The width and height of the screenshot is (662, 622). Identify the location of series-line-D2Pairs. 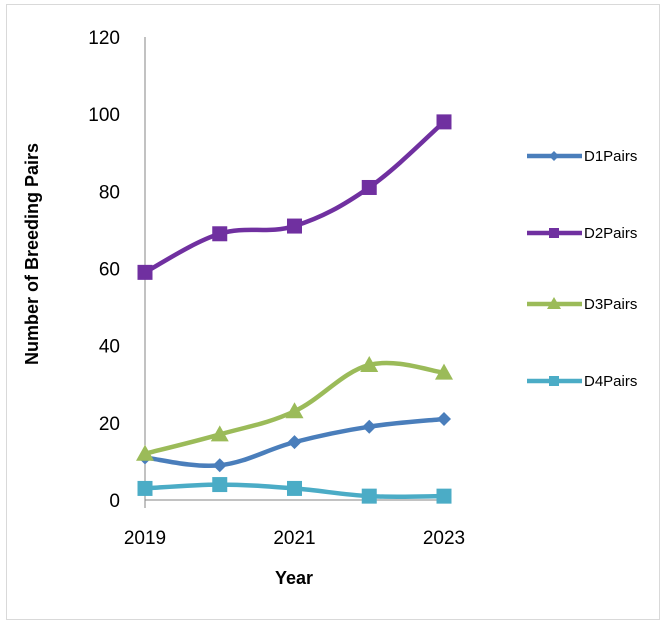
(294, 197).